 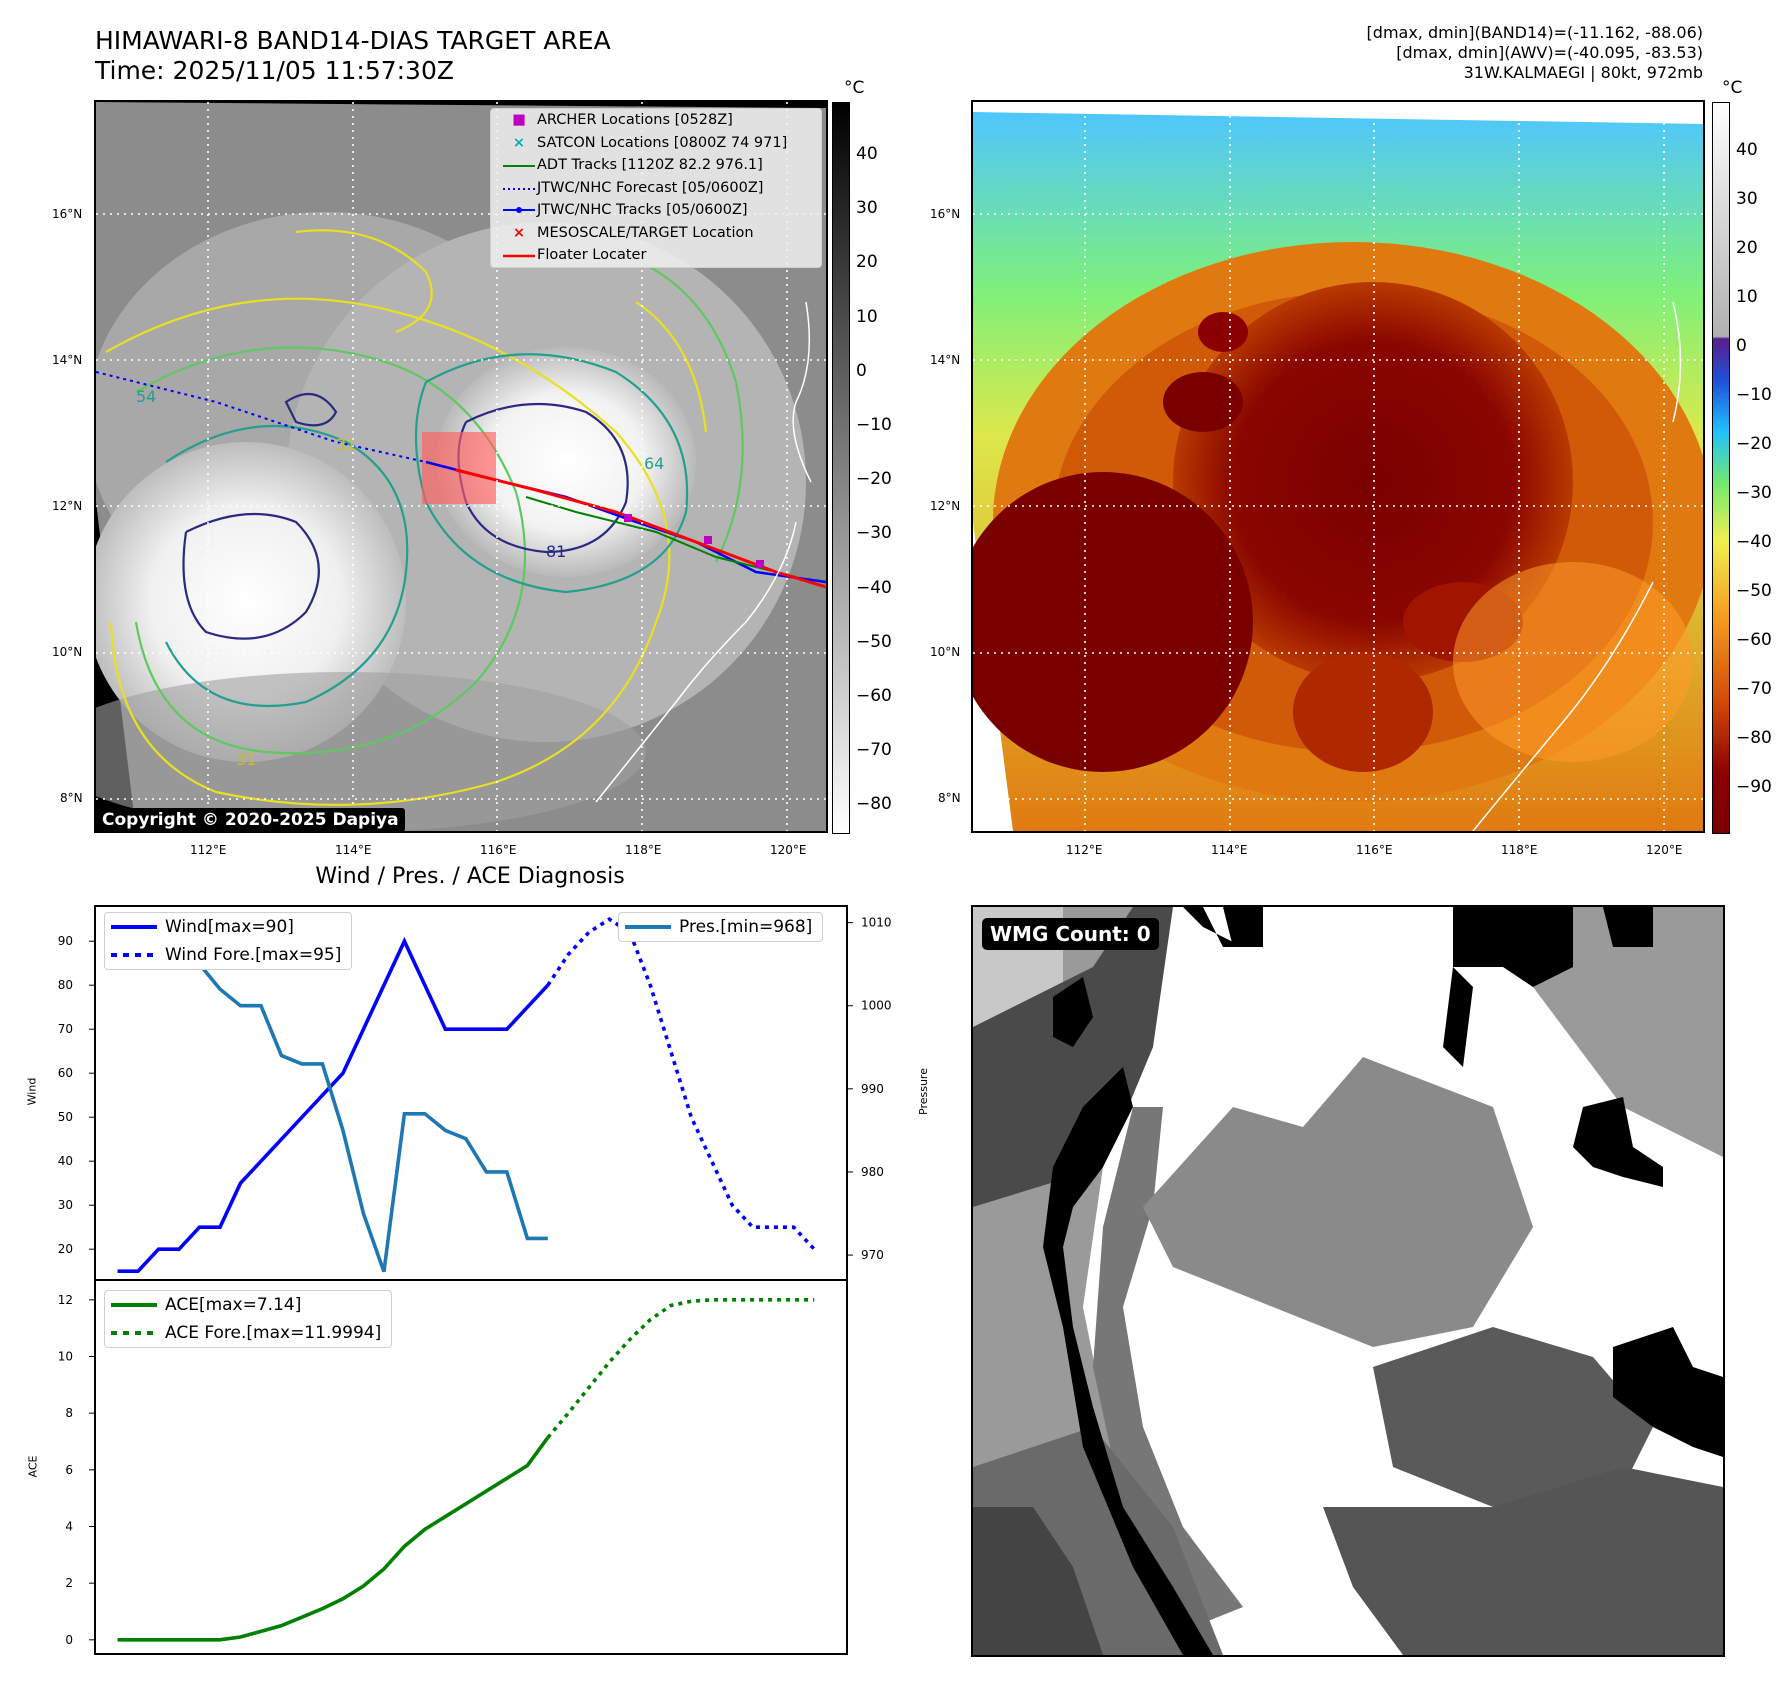 I want to click on wind-tick-label: 90, so click(x=65, y=941).